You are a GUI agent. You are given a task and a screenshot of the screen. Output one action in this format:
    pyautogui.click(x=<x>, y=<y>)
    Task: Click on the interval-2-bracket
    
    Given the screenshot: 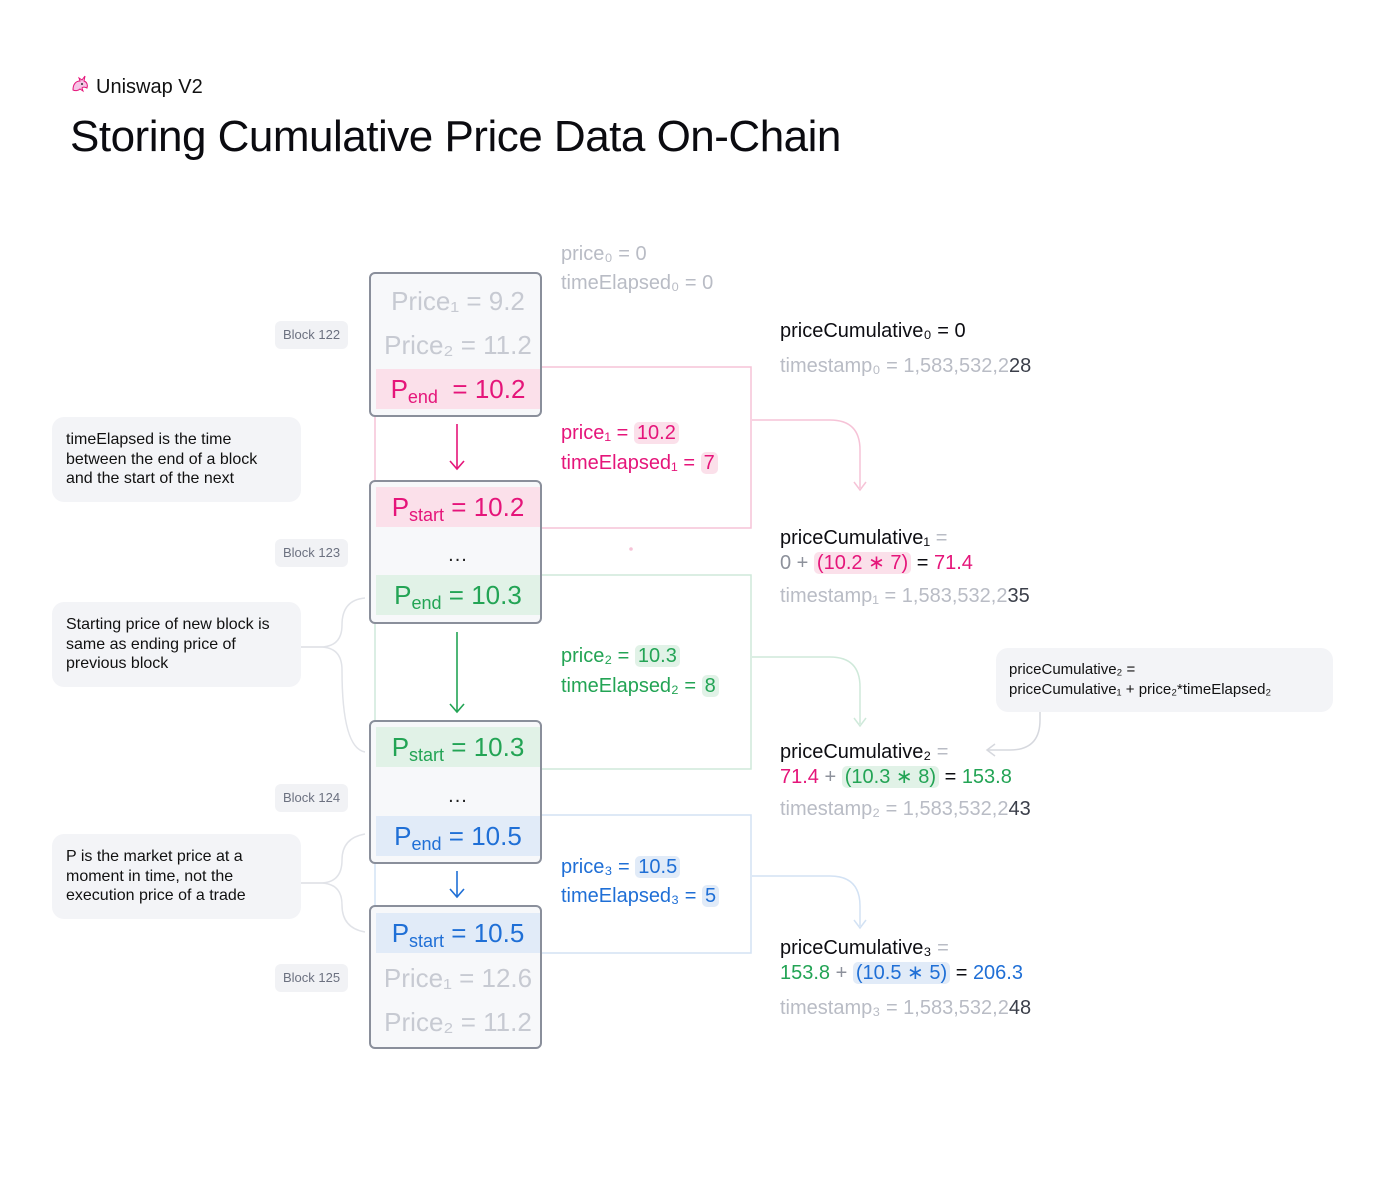 What is the action you would take?
    pyautogui.click(x=646, y=672)
    